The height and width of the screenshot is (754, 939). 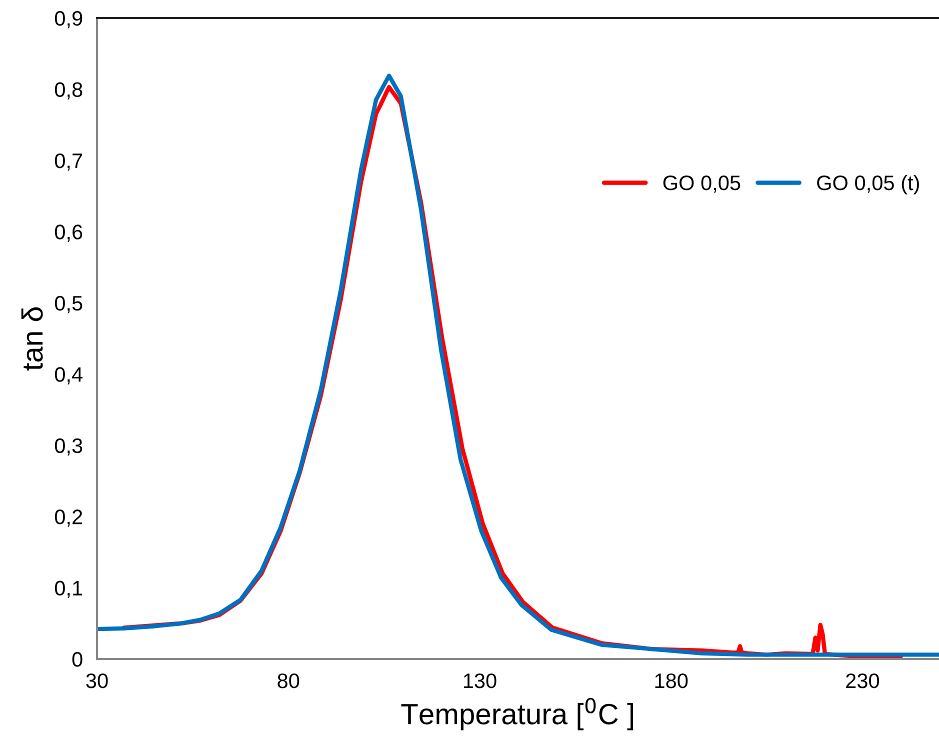 What do you see at coordinates (863, 680) in the screenshot?
I see `x-tick-label: 230` at bounding box center [863, 680].